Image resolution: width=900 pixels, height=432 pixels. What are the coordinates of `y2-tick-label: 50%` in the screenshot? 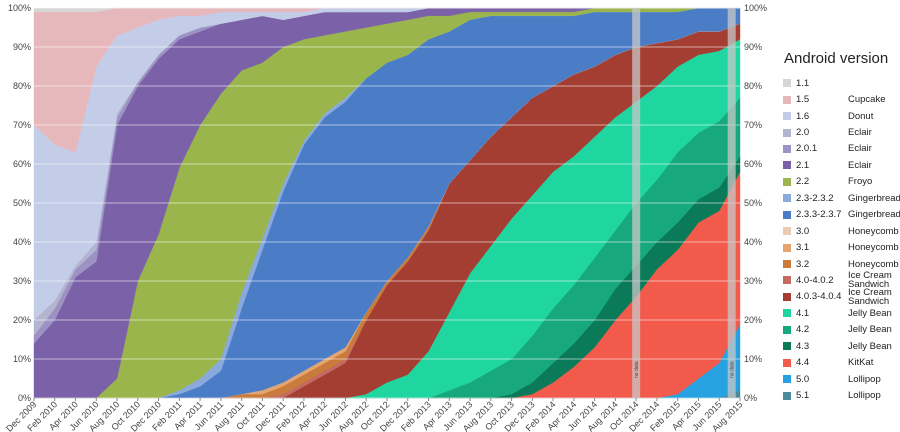 It's located at (753, 203).